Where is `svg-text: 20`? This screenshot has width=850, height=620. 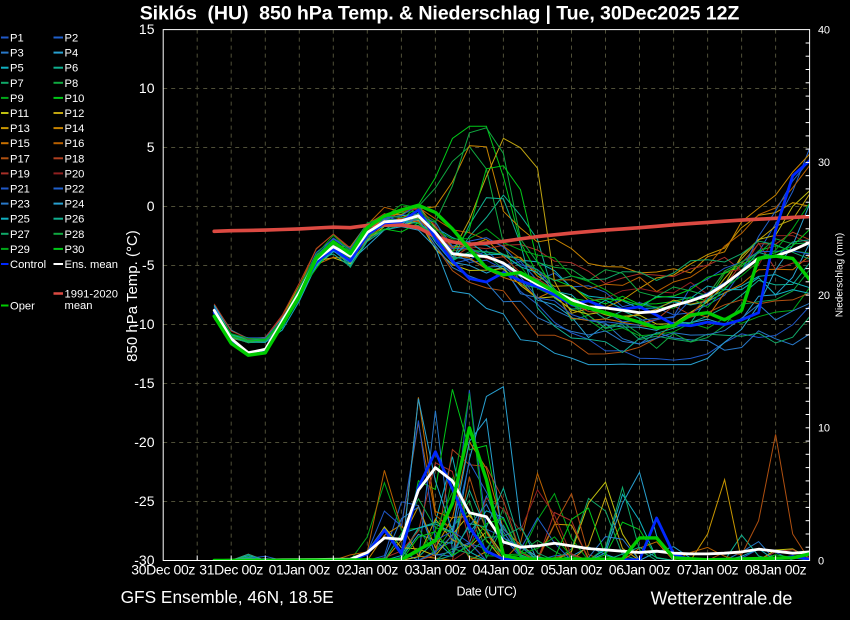 svg-text: 20 is located at coordinates (824, 296).